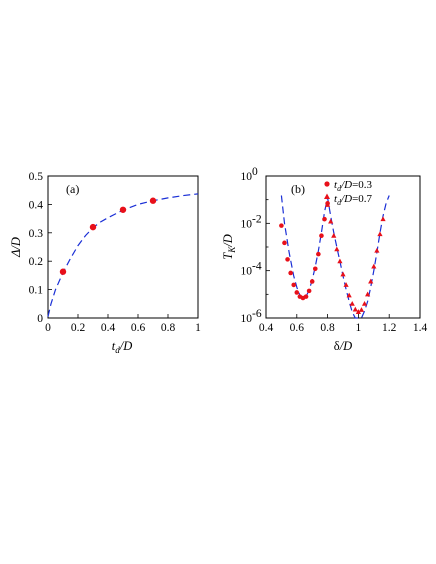 This screenshot has height=564, width=436. What do you see at coordinates (257, 314) in the screenshot?
I see `panel-b-ytick-exponent: -6` at bounding box center [257, 314].